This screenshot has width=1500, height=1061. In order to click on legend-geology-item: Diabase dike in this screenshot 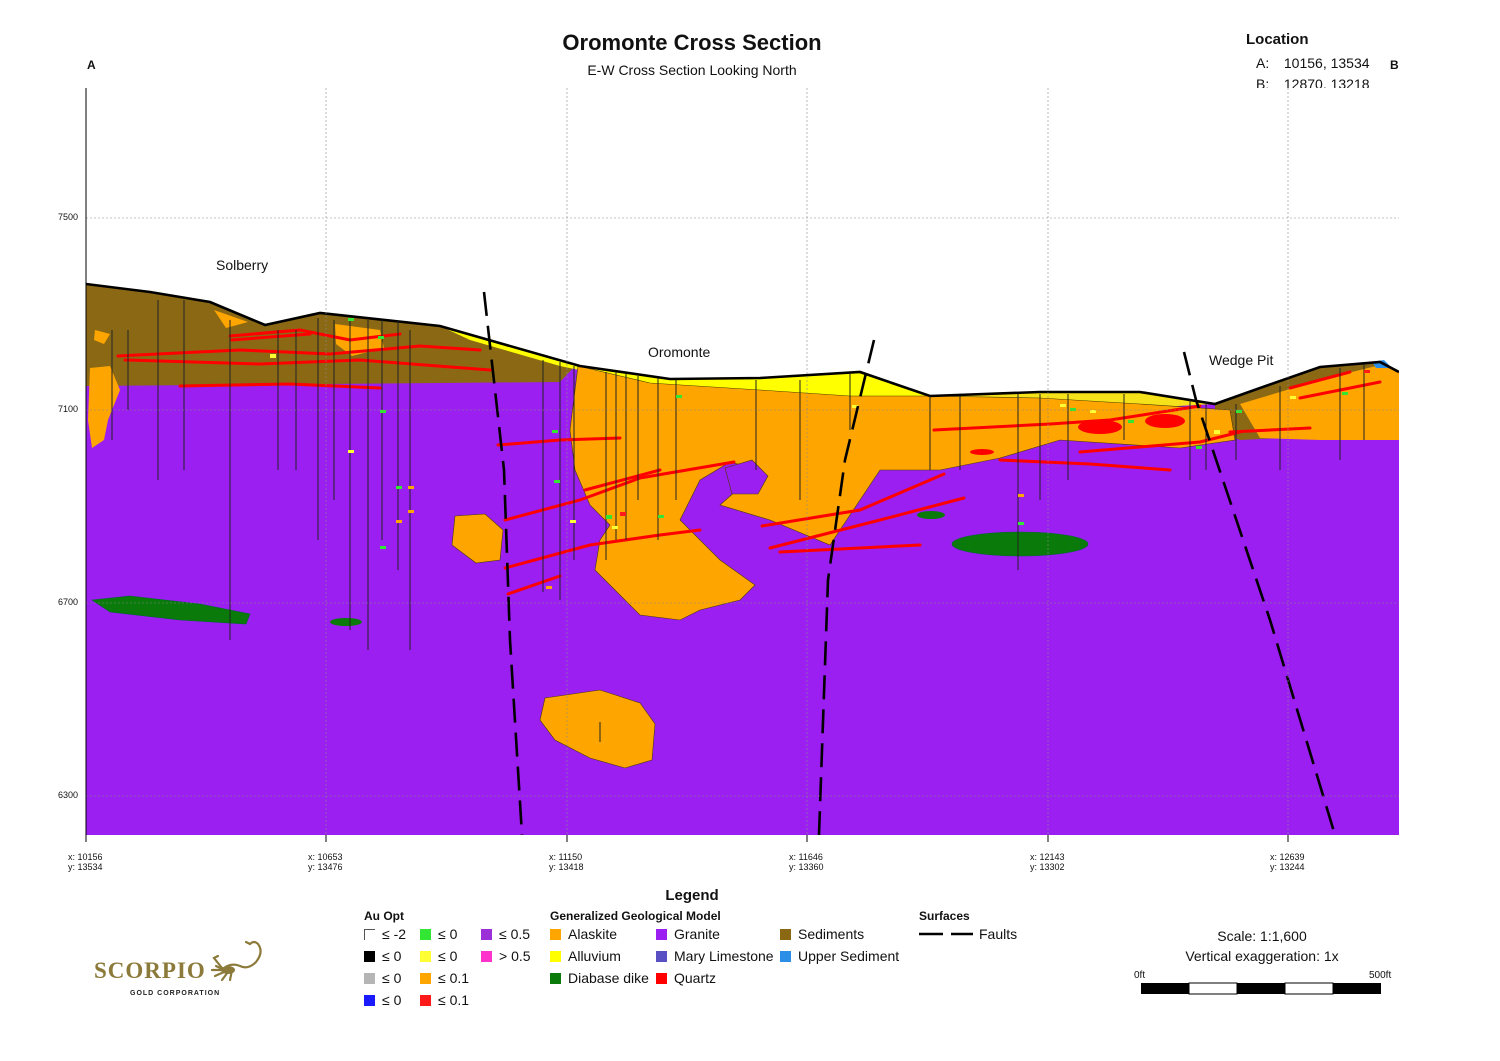, I will do `click(599, 978)`.